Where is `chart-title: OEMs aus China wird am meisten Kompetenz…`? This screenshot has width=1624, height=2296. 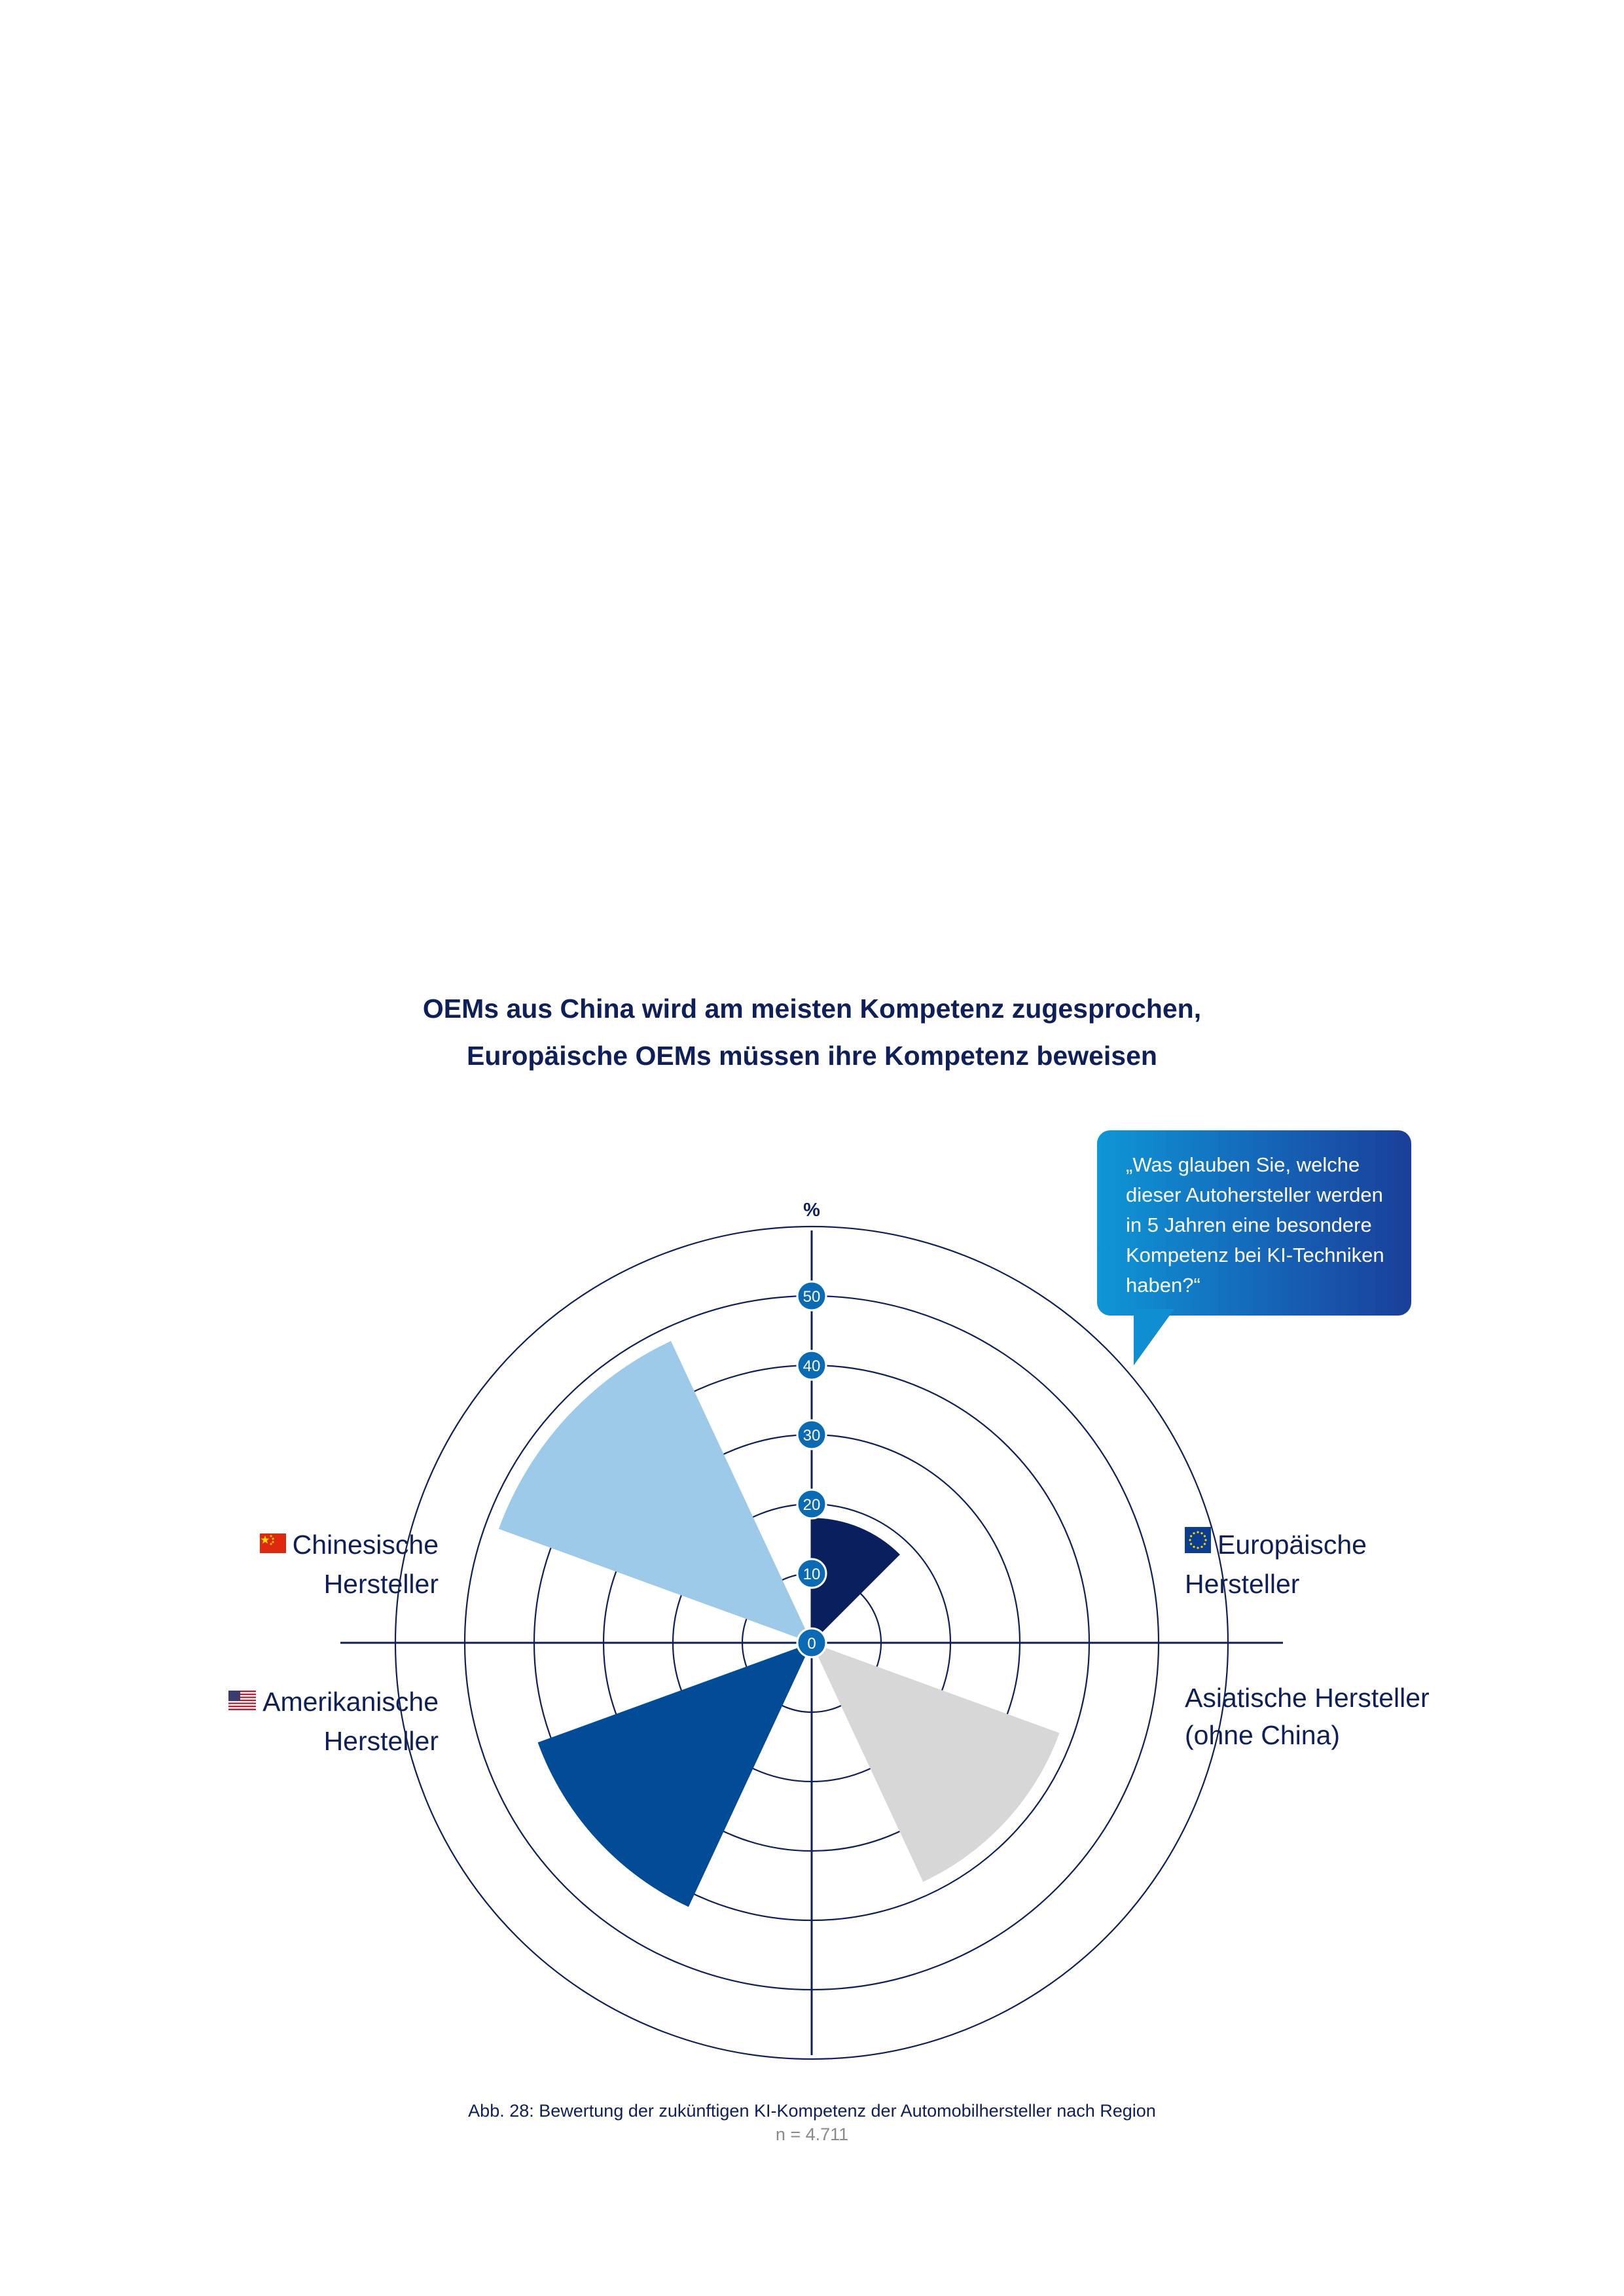 chart-title: OEMs aus China wird am meisten Kompetenz… is located at coordinates (812, 1032).